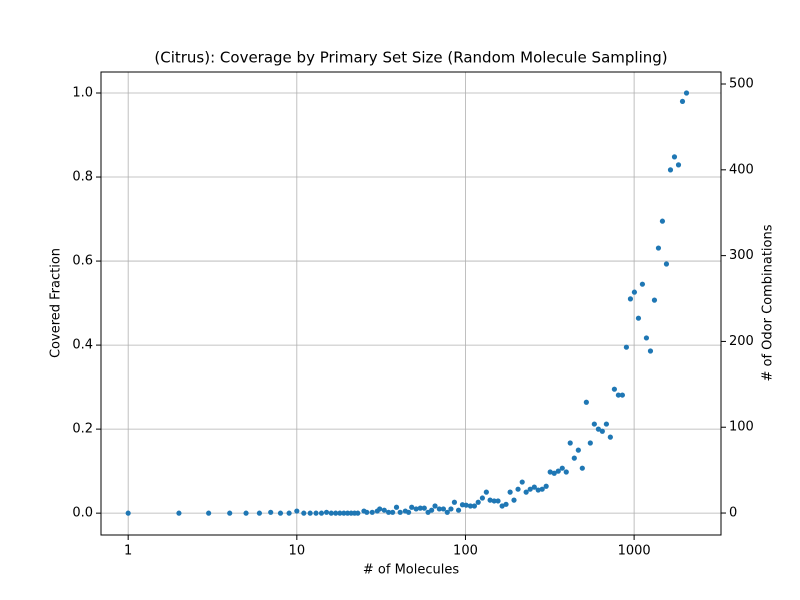  What do you see at coordinates (82, 513) in the screenshot?
I see `y-tick-label: 0.0` at bounding box center [82, 513].